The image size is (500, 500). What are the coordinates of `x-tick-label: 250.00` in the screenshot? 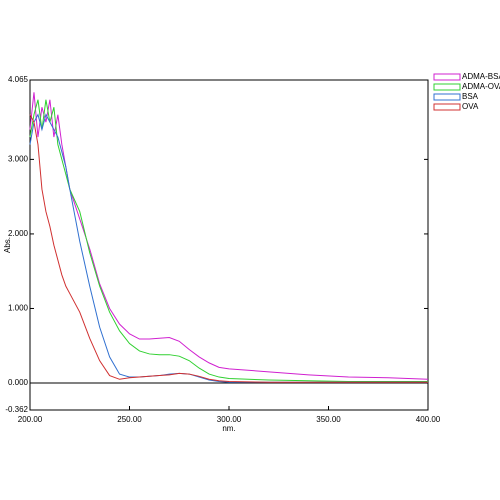 It's located at (129, 419).